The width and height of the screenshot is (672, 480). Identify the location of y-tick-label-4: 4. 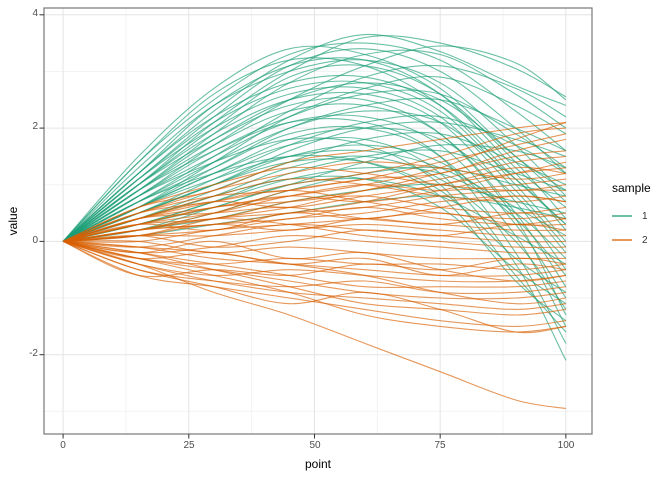
(35, 13).